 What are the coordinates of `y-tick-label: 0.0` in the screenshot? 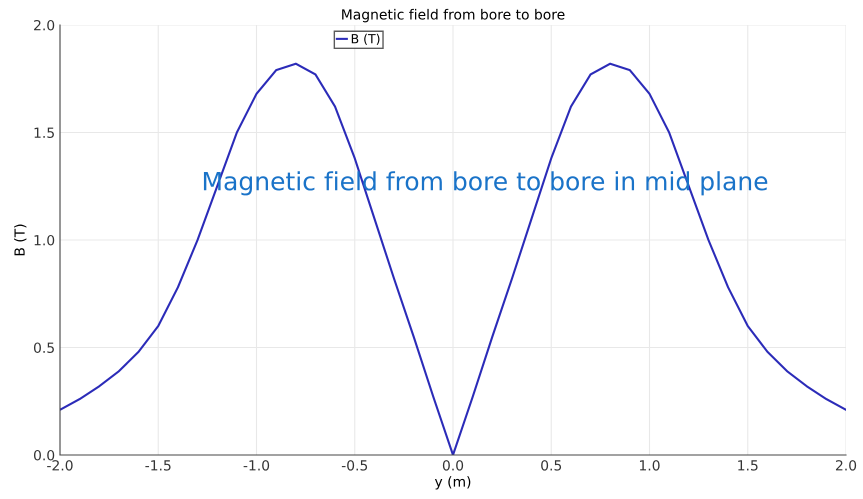 It's located at (44, 455).